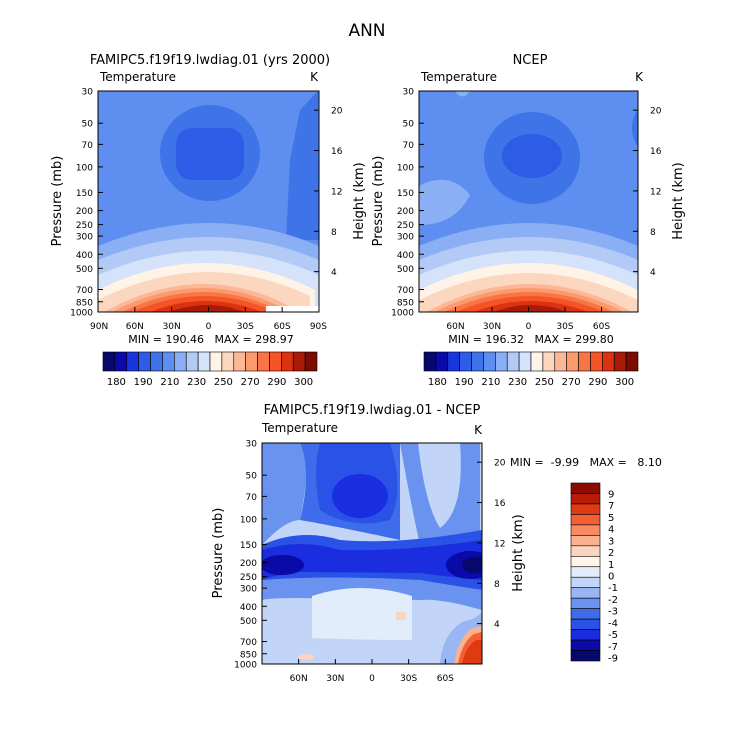  What do you see at coordinates (613, 647) in the screenshot?
I see `colorbar-label: -7` at bounding box center [613, 647].